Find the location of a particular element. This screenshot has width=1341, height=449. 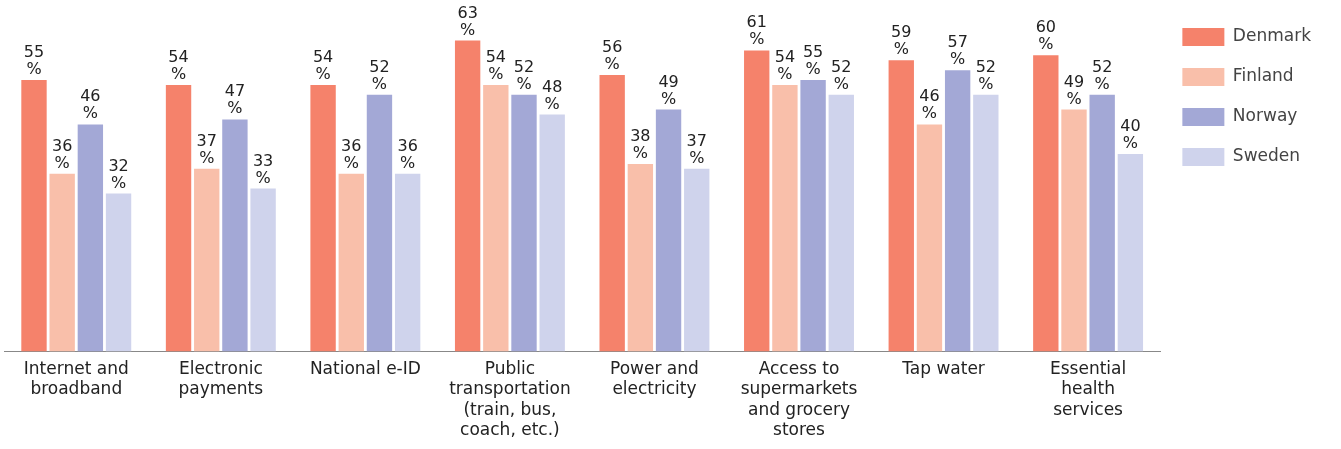

data-label: 32% is located at coordinates (118, 173).